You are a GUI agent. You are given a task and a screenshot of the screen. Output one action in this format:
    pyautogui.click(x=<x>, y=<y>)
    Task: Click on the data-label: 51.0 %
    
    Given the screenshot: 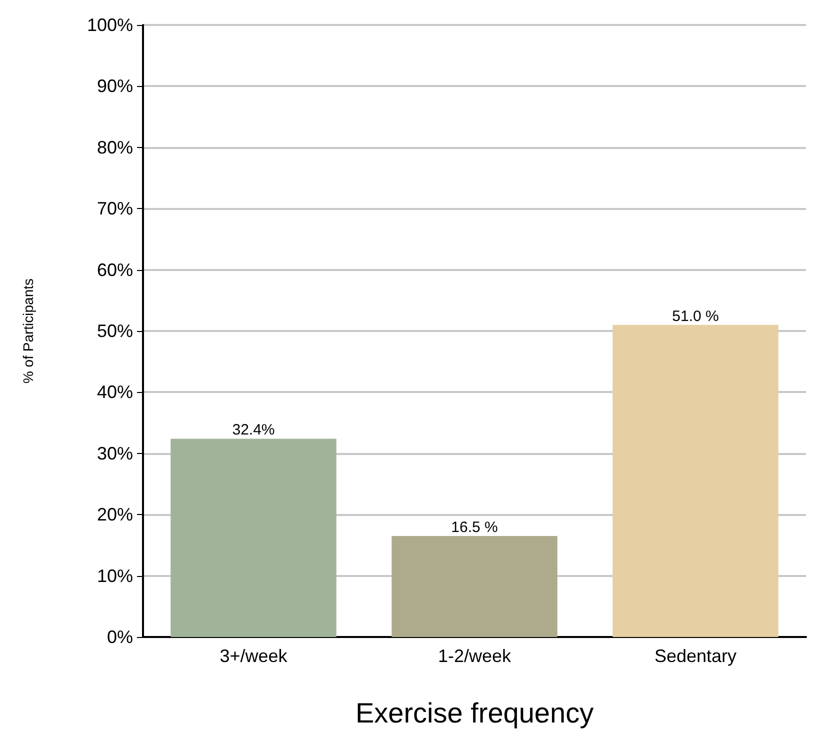 What is the action you would take?
    pyautogui.click(x=695, y=316)
    